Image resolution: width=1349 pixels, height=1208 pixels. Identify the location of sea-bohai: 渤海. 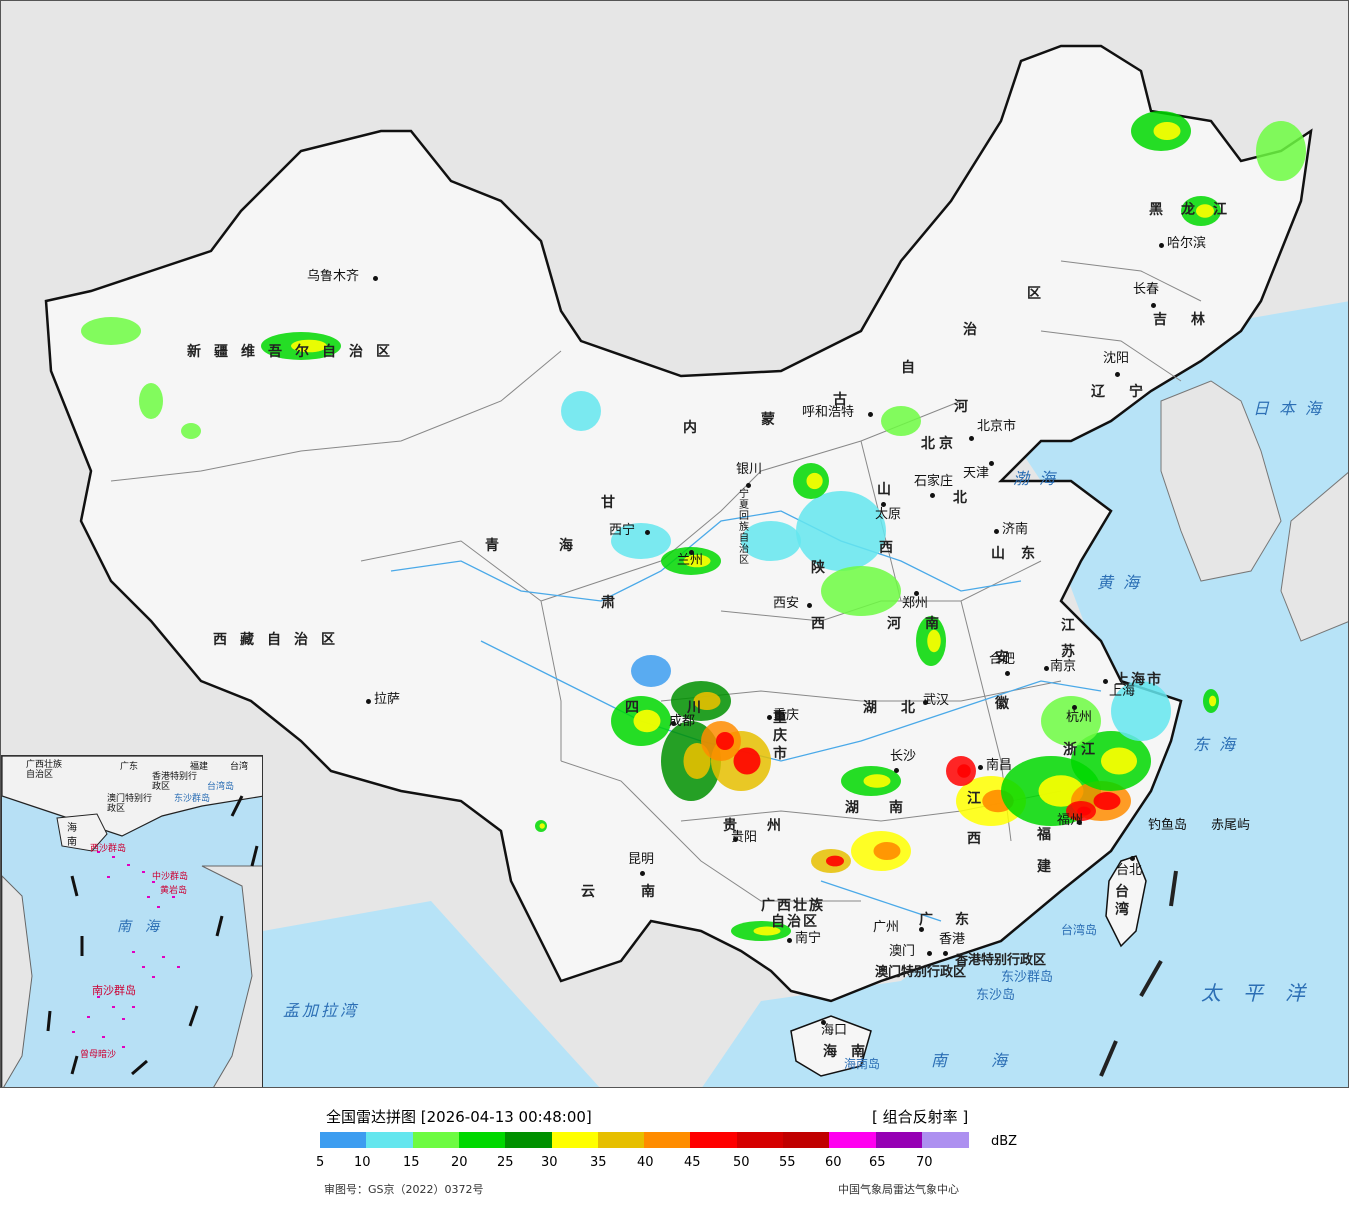
(1039, 478).